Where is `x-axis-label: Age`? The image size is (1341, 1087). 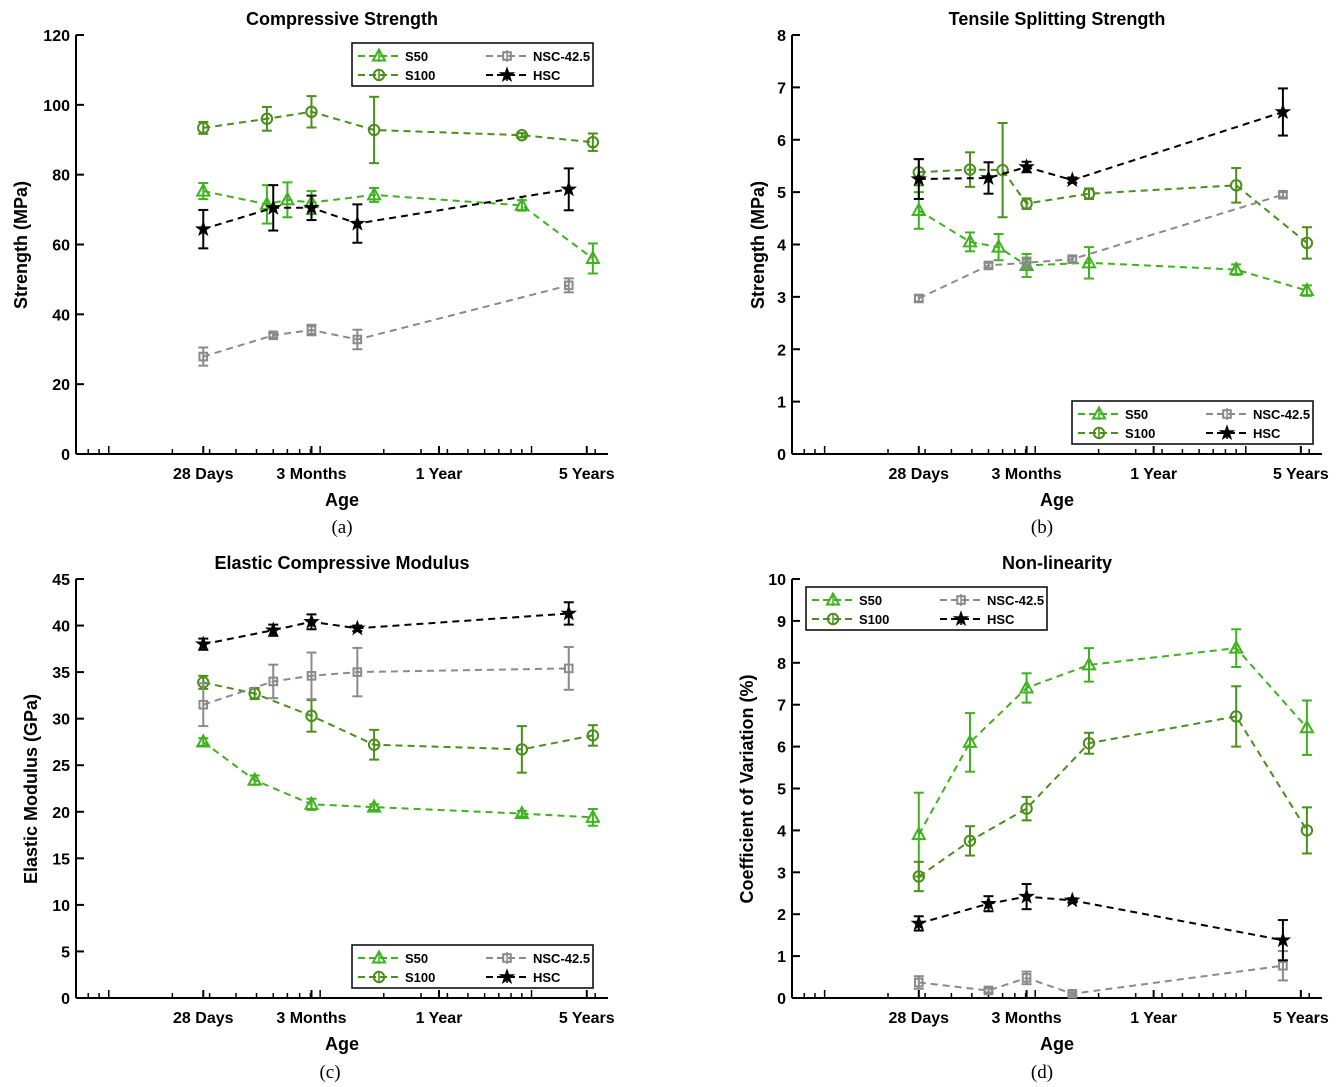 x-axis-label: Age is located at coordinates (342, 1044).